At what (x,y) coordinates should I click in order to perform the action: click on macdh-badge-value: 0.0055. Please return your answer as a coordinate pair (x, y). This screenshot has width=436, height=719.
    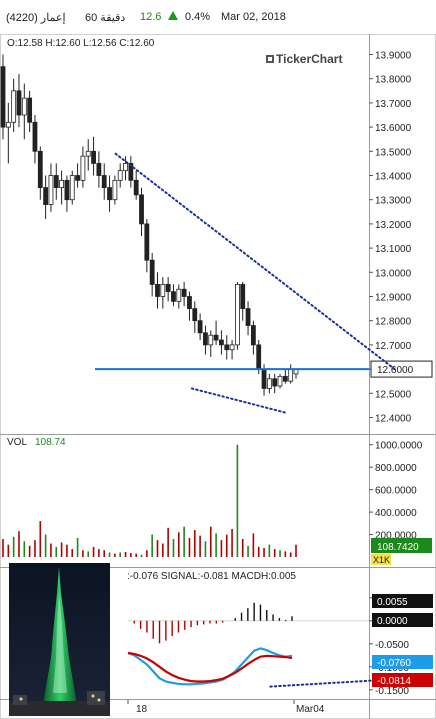
    Looking at the image, I should click on (392, 602).